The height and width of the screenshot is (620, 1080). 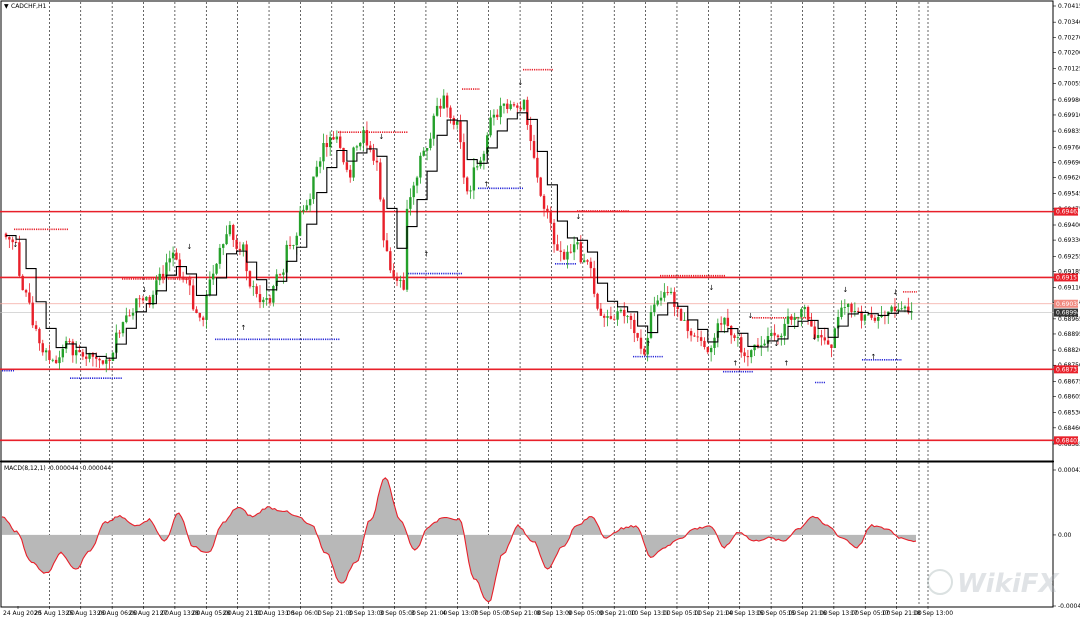 What do you see at coordinates (1068, 212) in the screenshot?
I see `level-label: 0.69462` at bounding box center [1068, 212].